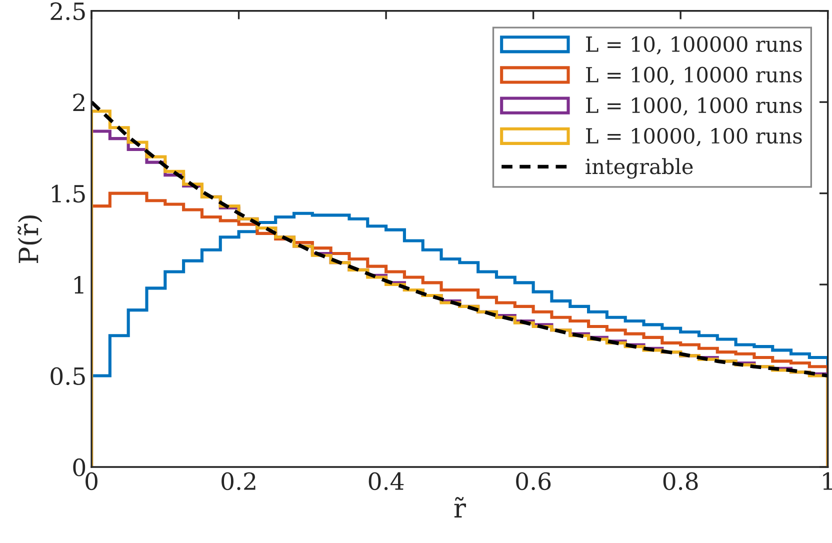 The image size is (832, 543). Describe the element at coordinates (68, 193) in the screenshot. I see `y-tick-label: 1.5` at that location.